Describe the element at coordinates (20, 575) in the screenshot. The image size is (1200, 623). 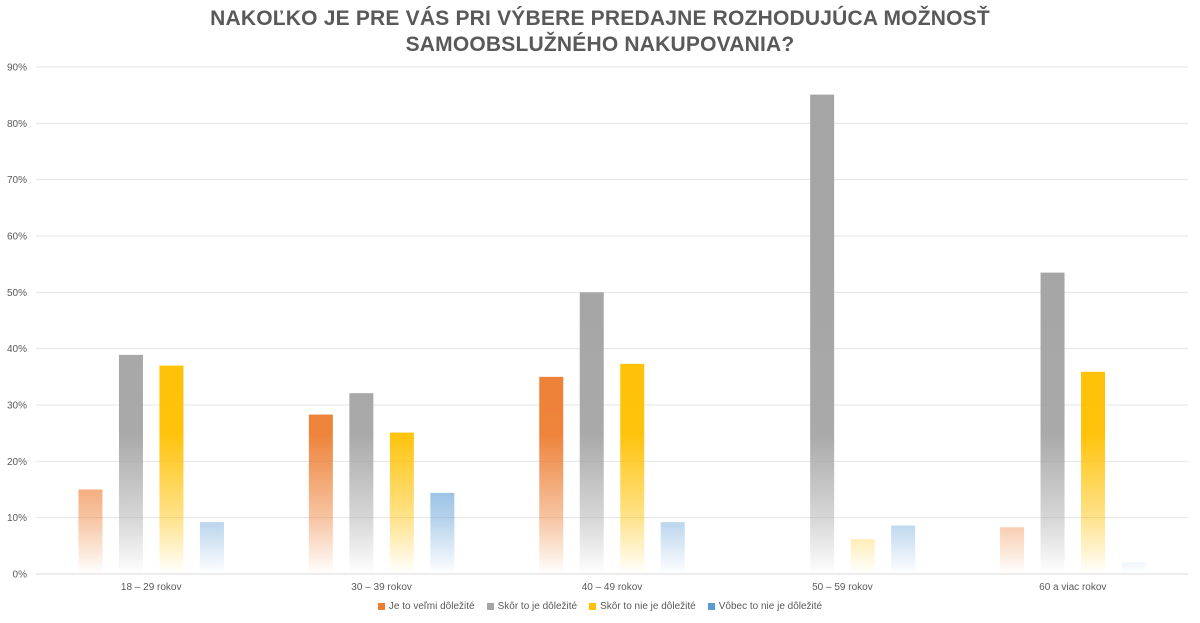
I see `y-tick-label: 0%` at that location.